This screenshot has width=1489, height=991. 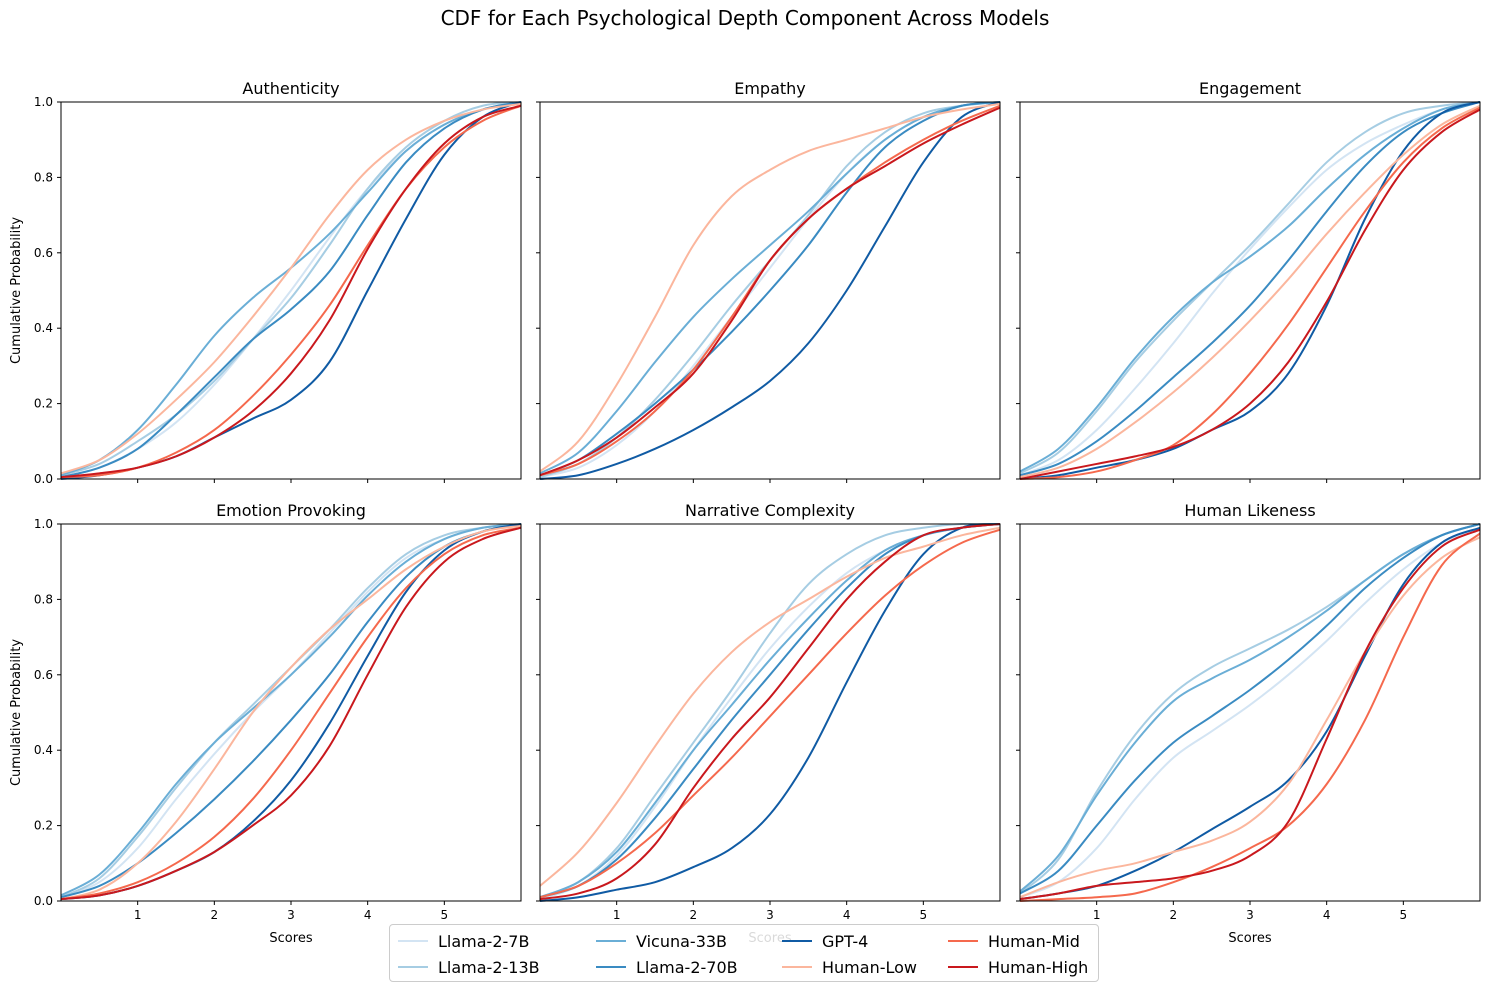 What do you see at coordinates (43, 328) in the screenshot?
I see `y-tick-label: 0.4` at bounding box center [43, 328].